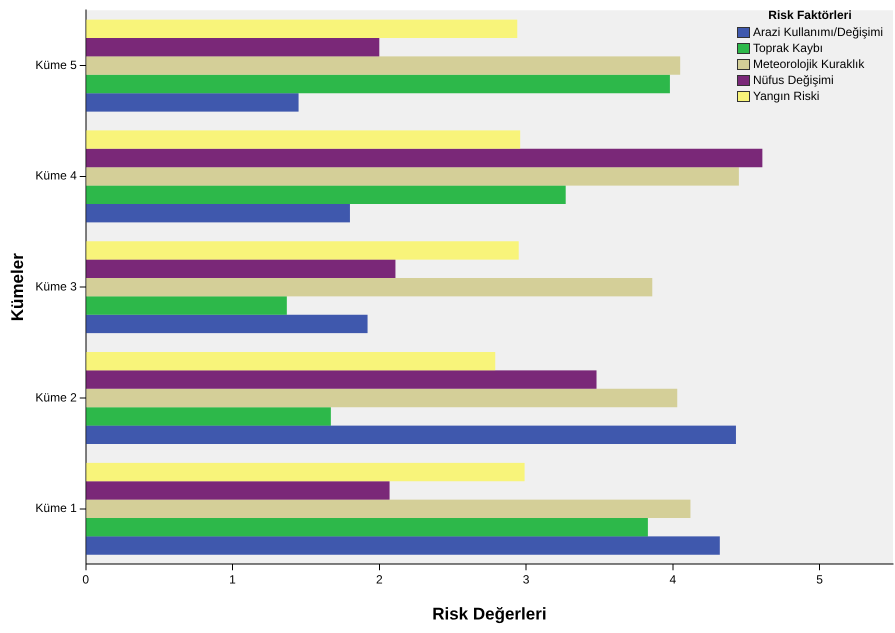  I want to click on y-tick-label: Küme 4, so click(56, 175).